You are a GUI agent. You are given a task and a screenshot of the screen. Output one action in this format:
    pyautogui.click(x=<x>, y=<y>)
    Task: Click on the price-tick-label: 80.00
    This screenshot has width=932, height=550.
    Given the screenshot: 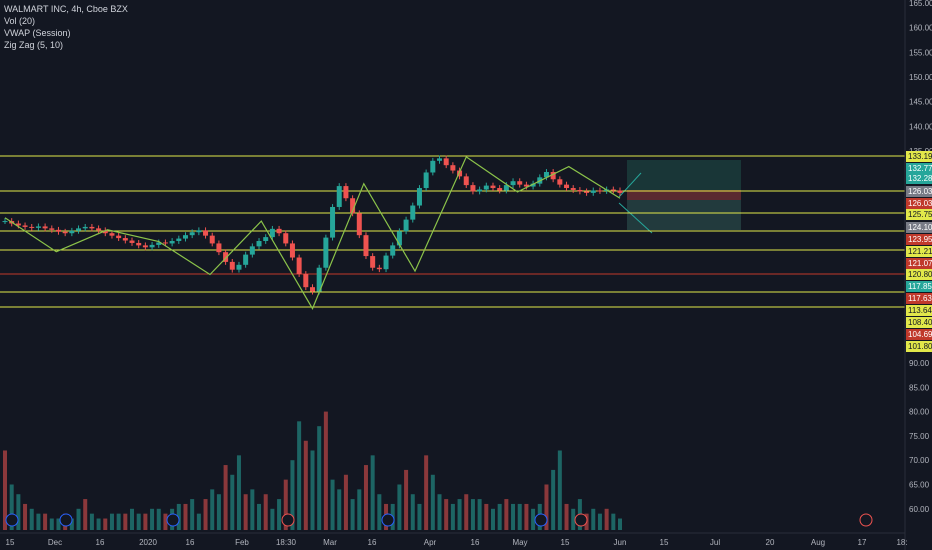 What is the action you would take?
    pyautogui.click(x=919, y=412)
    